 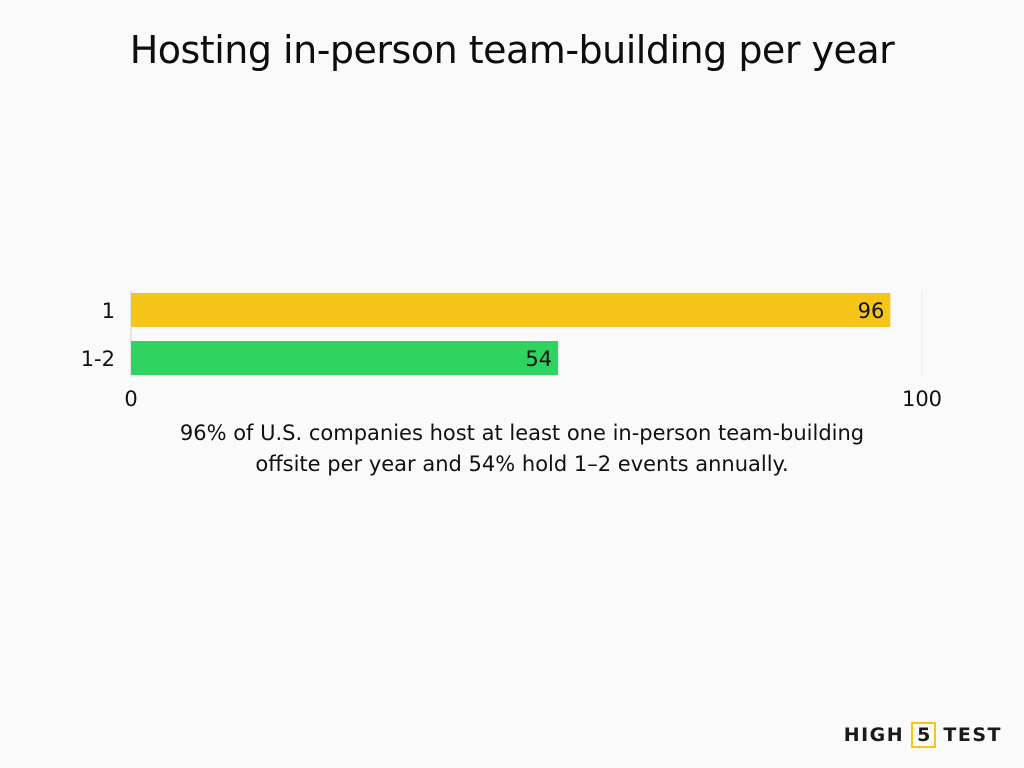 I want to click on brand-word-high: HIGH, so click(x=874, y=735).